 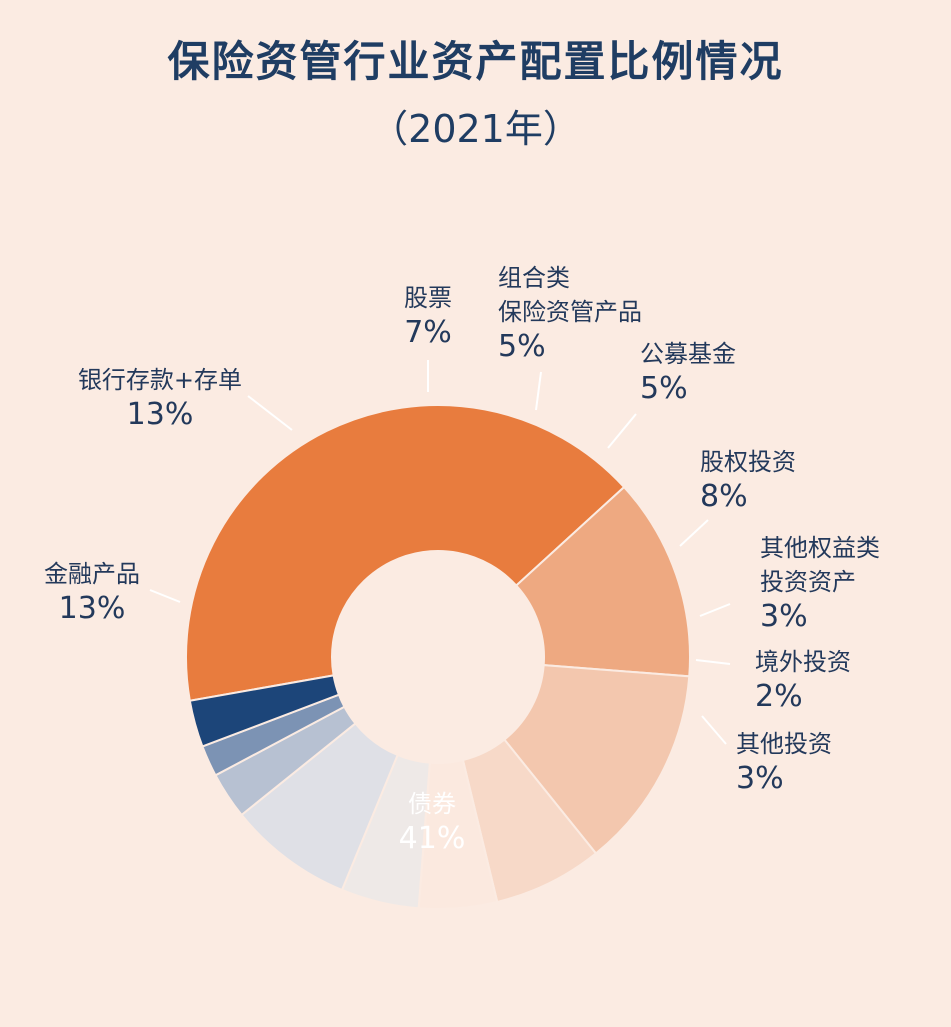 What do you see at coordinates (760, 778) in the screenshot?
I see `slice-value-10: 3%` at bounding box center [760, 778].